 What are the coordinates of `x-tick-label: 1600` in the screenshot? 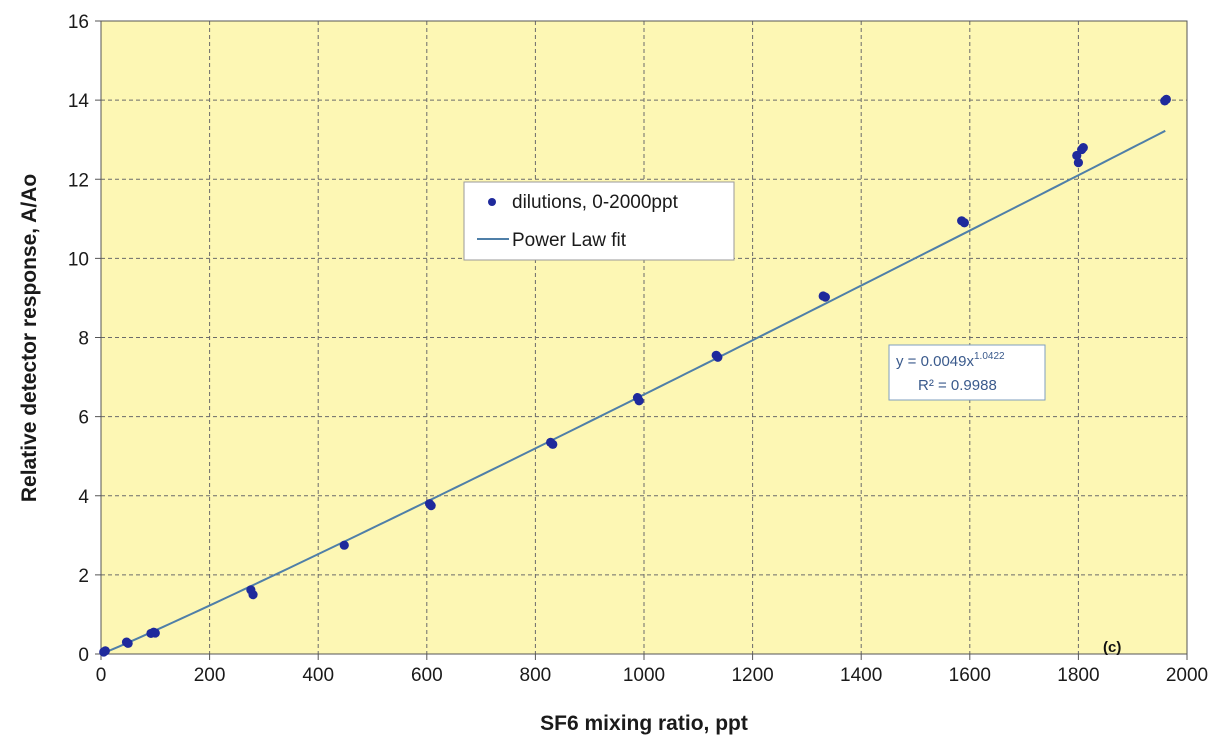 It's located at (970, 675).